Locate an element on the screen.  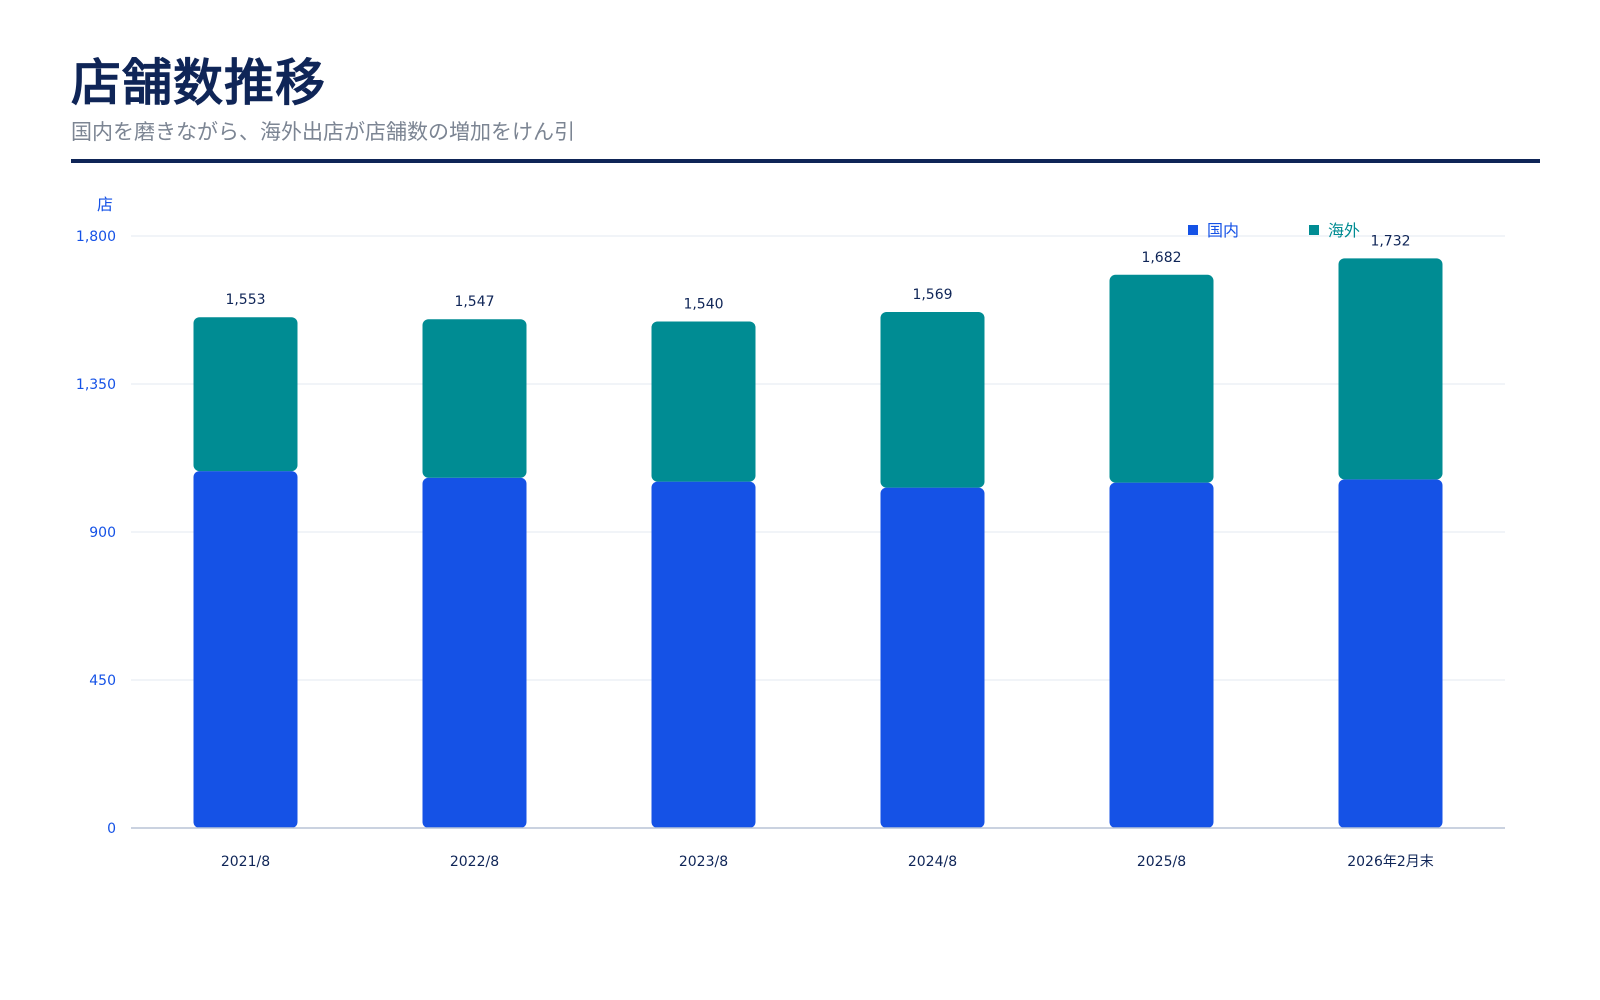
page-subtitle: 国内を磨きながら、海外出店が店舗数の増加をけん引 is located at coordinates (323, 132).